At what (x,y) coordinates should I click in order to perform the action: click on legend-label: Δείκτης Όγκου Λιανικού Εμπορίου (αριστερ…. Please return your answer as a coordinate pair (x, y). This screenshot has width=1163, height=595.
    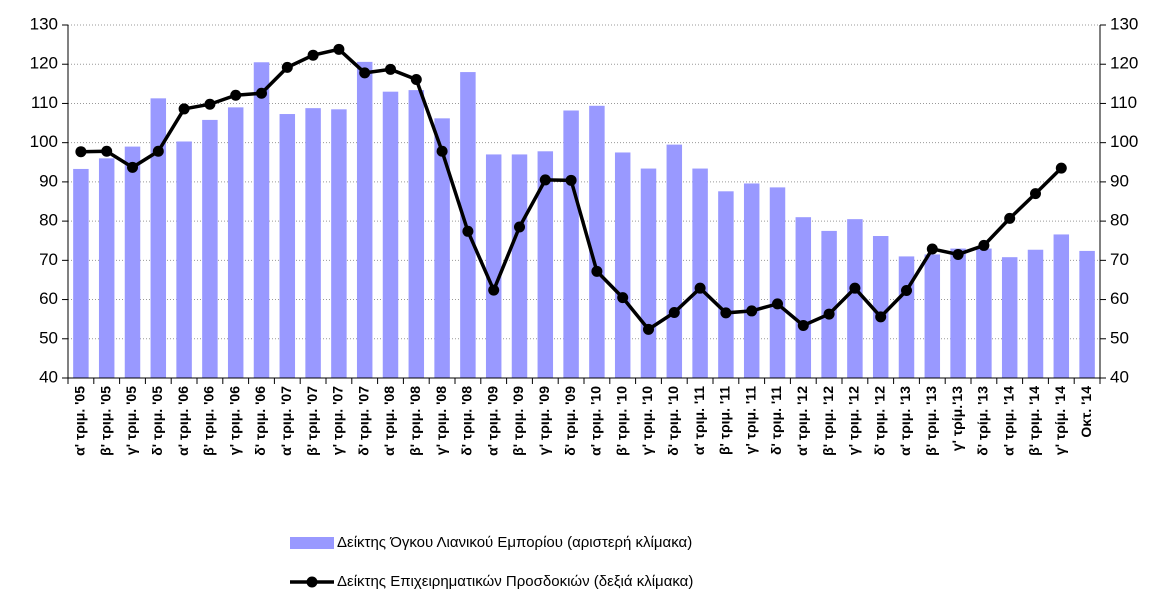
    Looking at the image, I should click on (514, 542).